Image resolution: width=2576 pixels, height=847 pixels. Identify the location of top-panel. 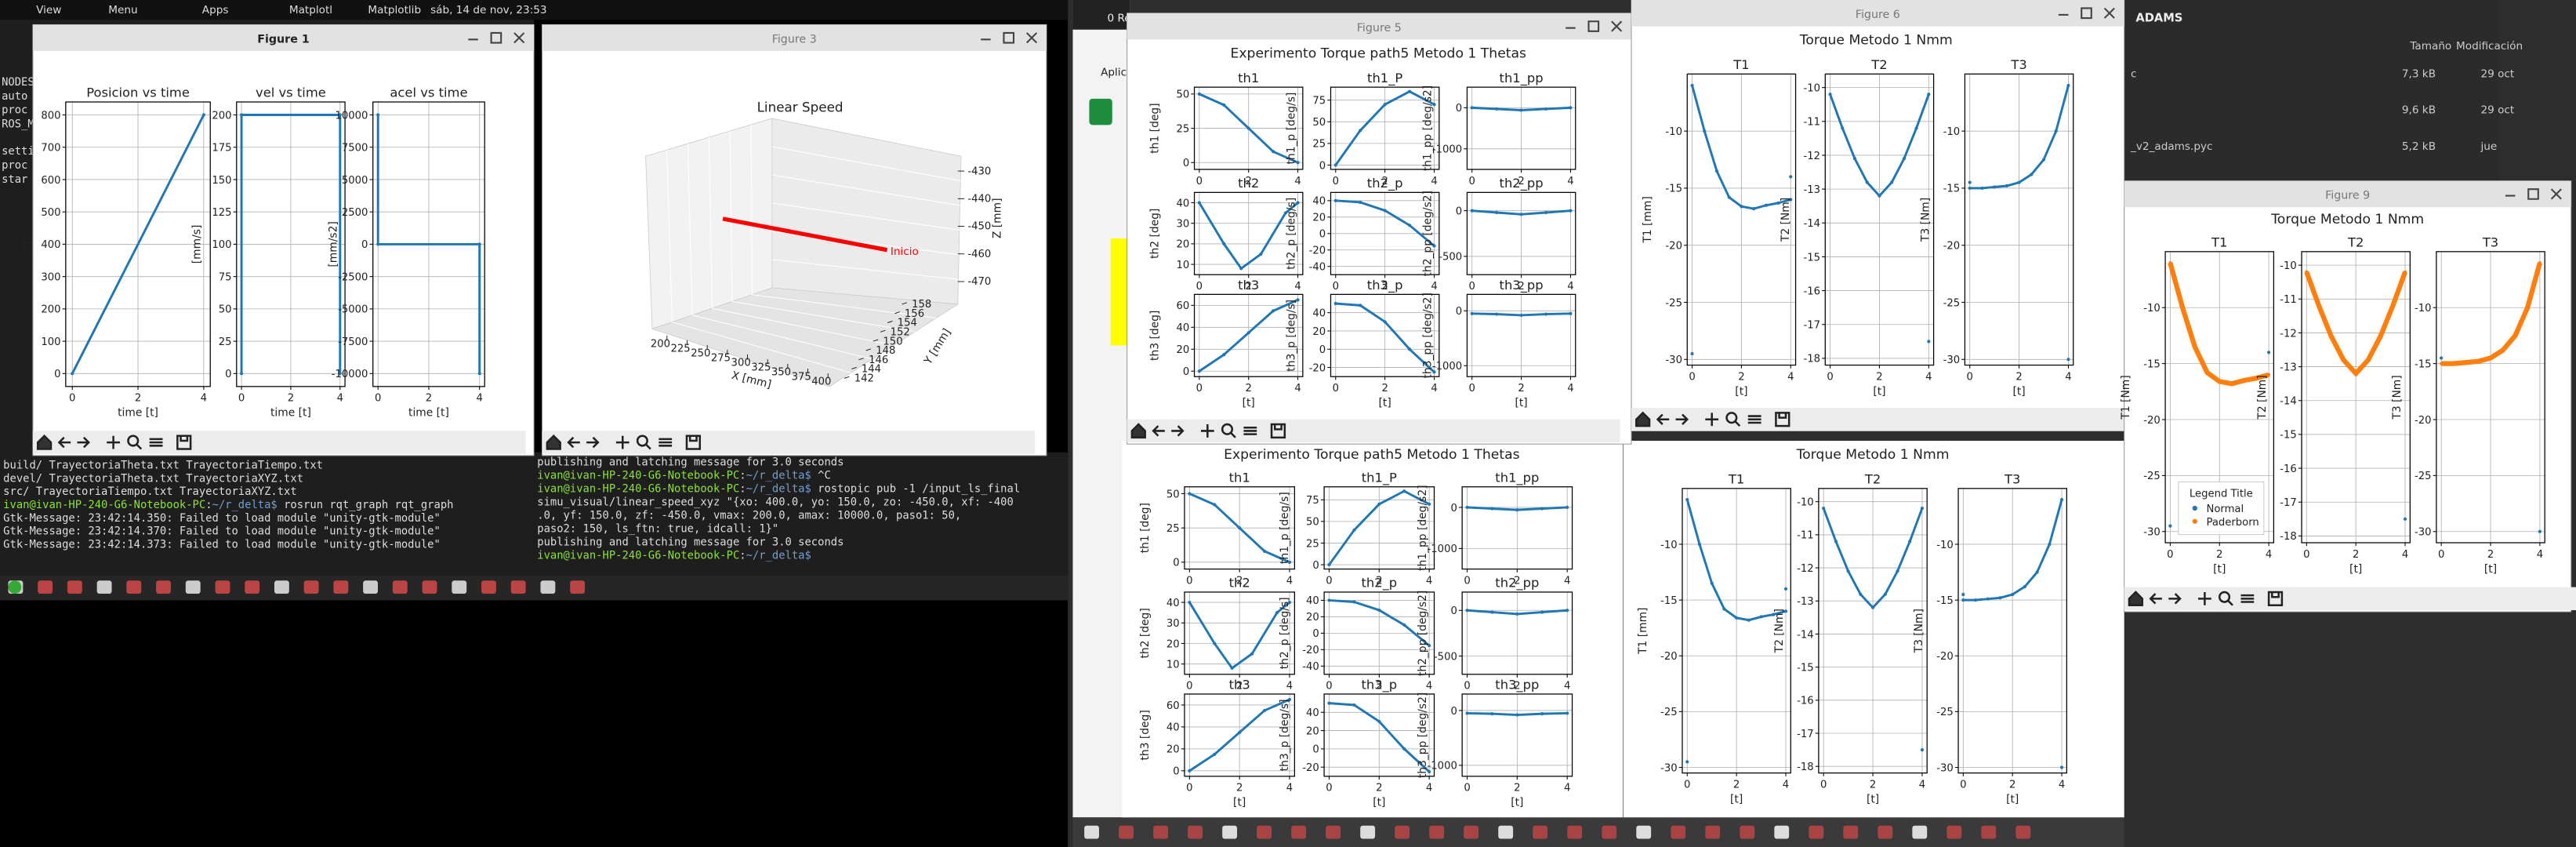
(534, 10).